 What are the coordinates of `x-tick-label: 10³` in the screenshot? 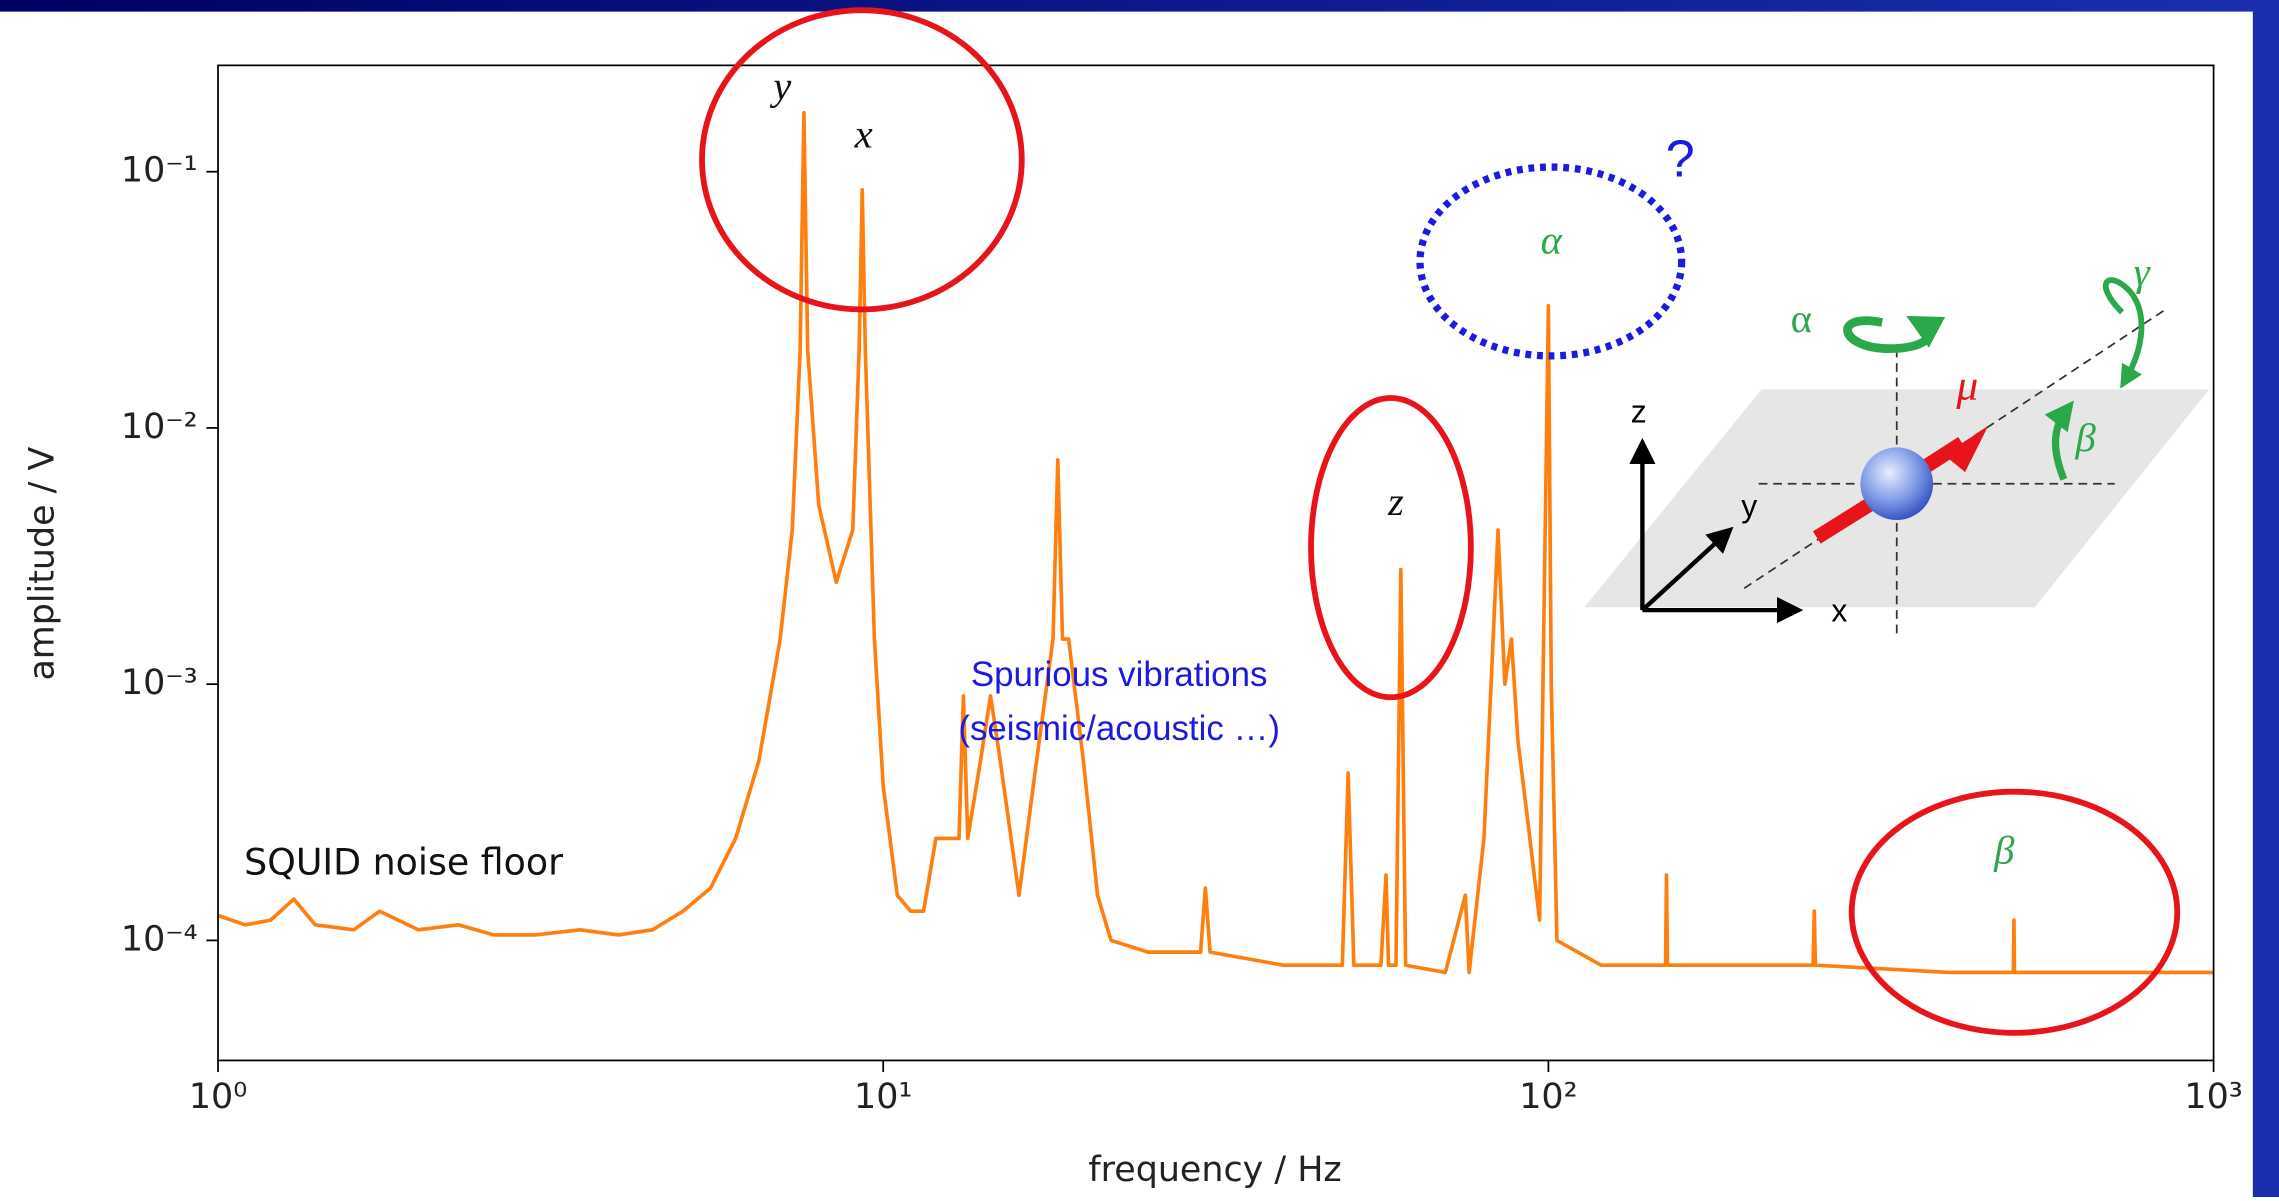 It's located at (2213, 1097).